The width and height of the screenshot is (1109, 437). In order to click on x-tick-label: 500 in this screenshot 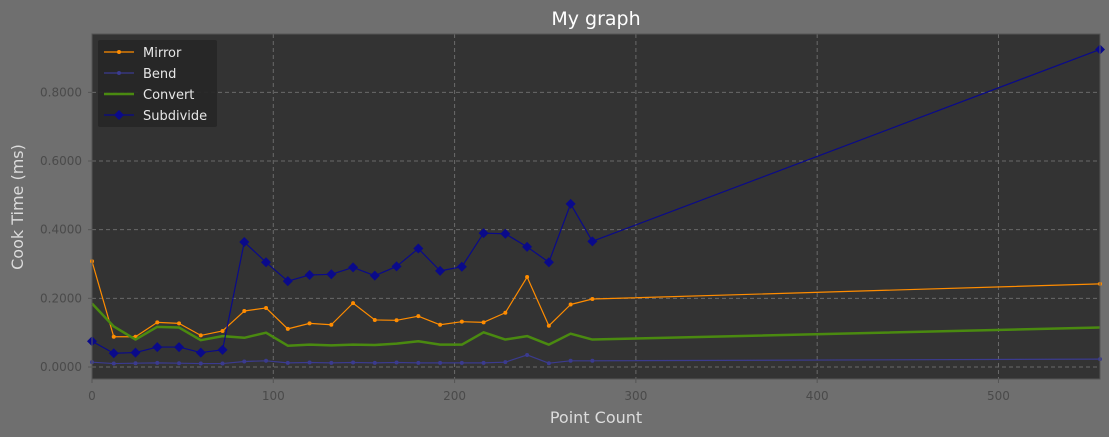, I will do `click(998, 396)`.